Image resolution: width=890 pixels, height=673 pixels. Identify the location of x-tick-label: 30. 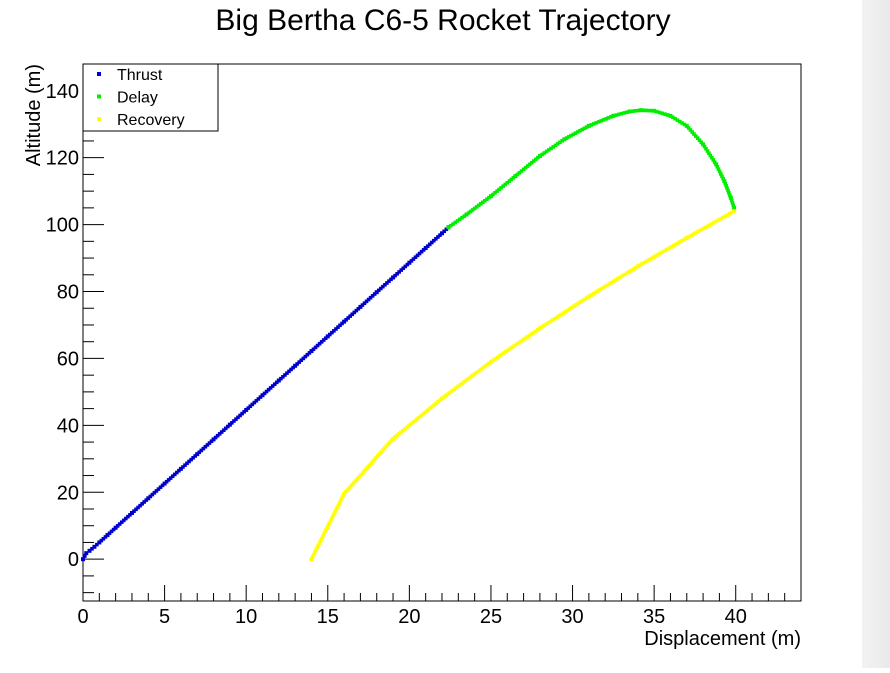
(572, 617).